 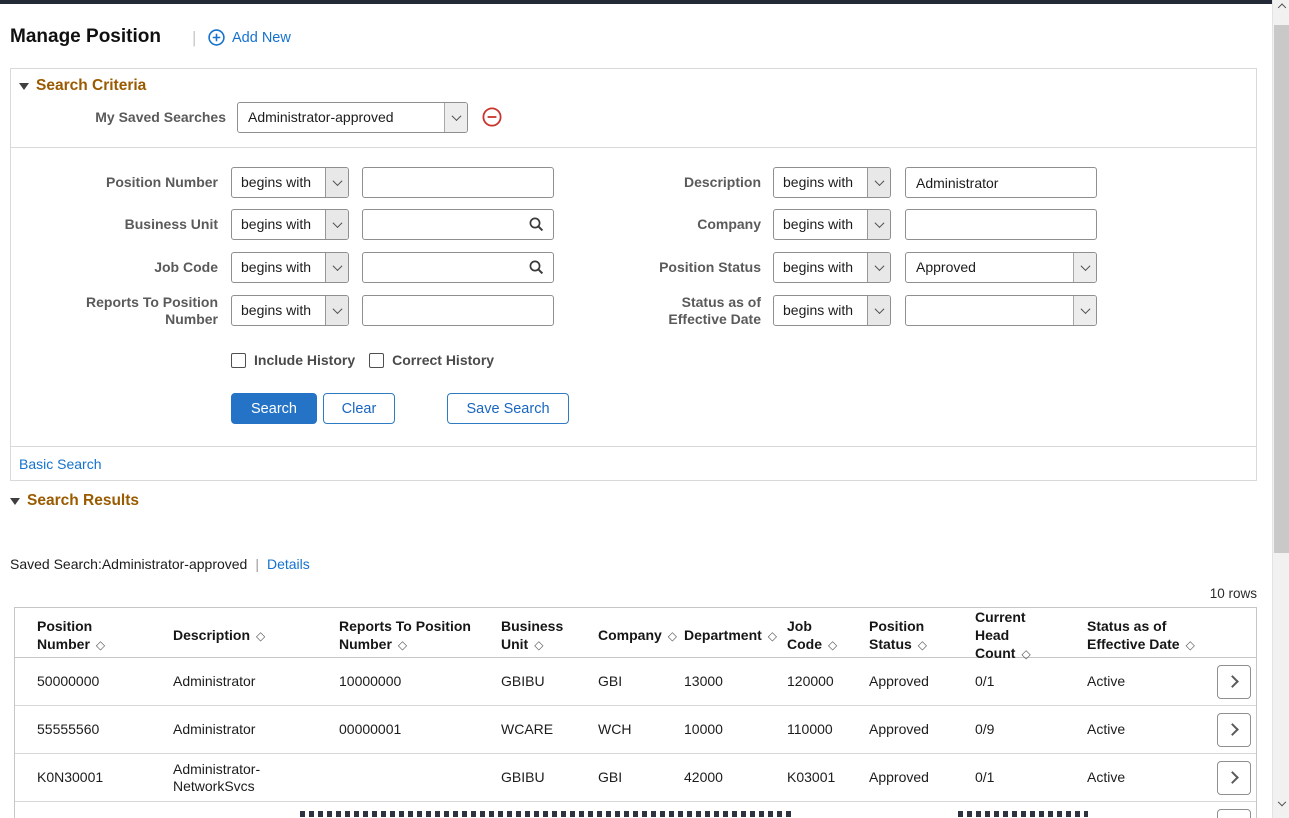 What do you see at coordinates (714, 310) in the screenshot?
I see `status-as-of-effective-date-label: Status as of Effective Date` at bounding box center [714, 310].